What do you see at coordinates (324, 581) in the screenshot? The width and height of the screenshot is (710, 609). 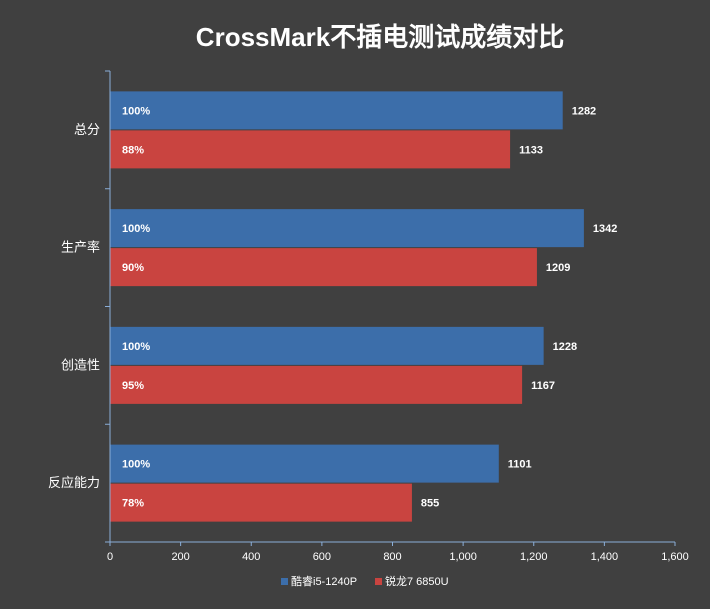 I see `legend-label: 酷睿i5-1240P` at bounding box center [324, 581].